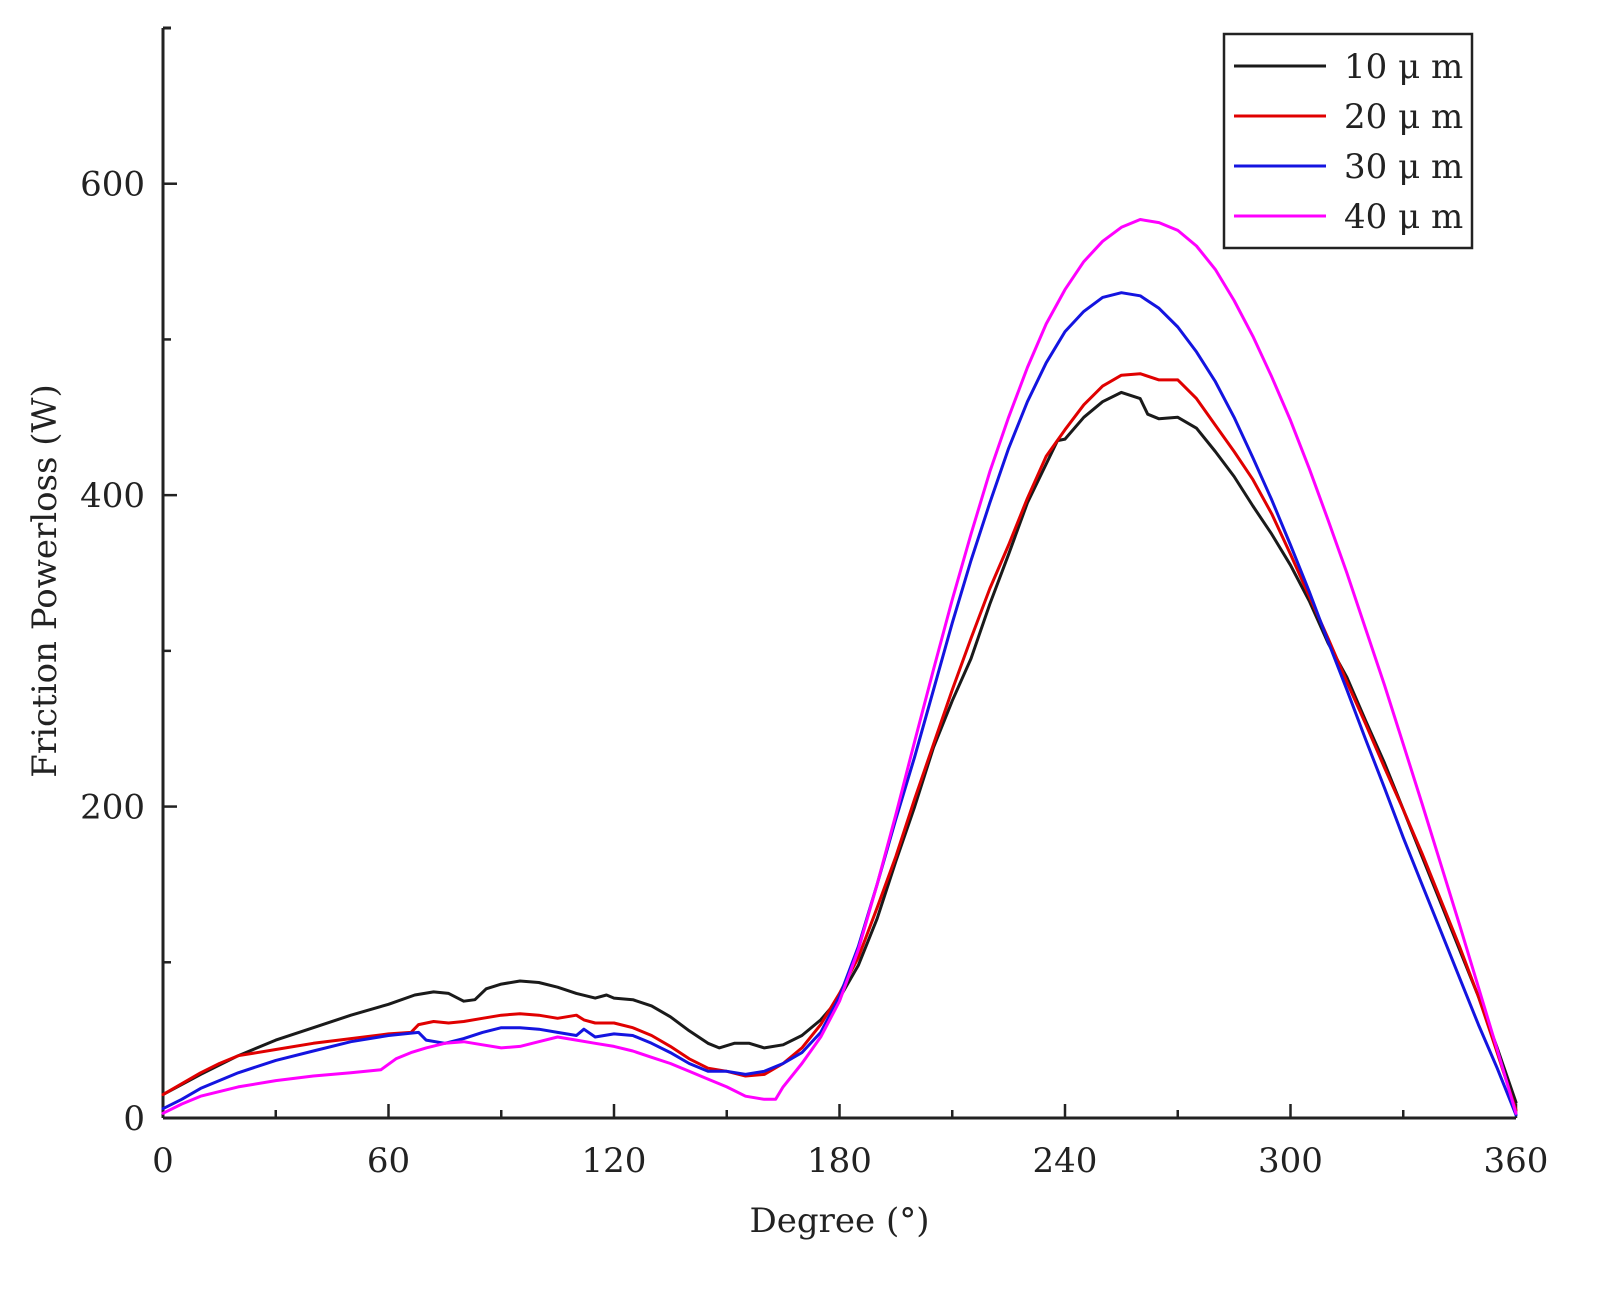 This screenshot has width=1603, height=1300. Describe the element at coordinates (112, 496) in the screenshot. I see `y-tick-label: 400` at that location.